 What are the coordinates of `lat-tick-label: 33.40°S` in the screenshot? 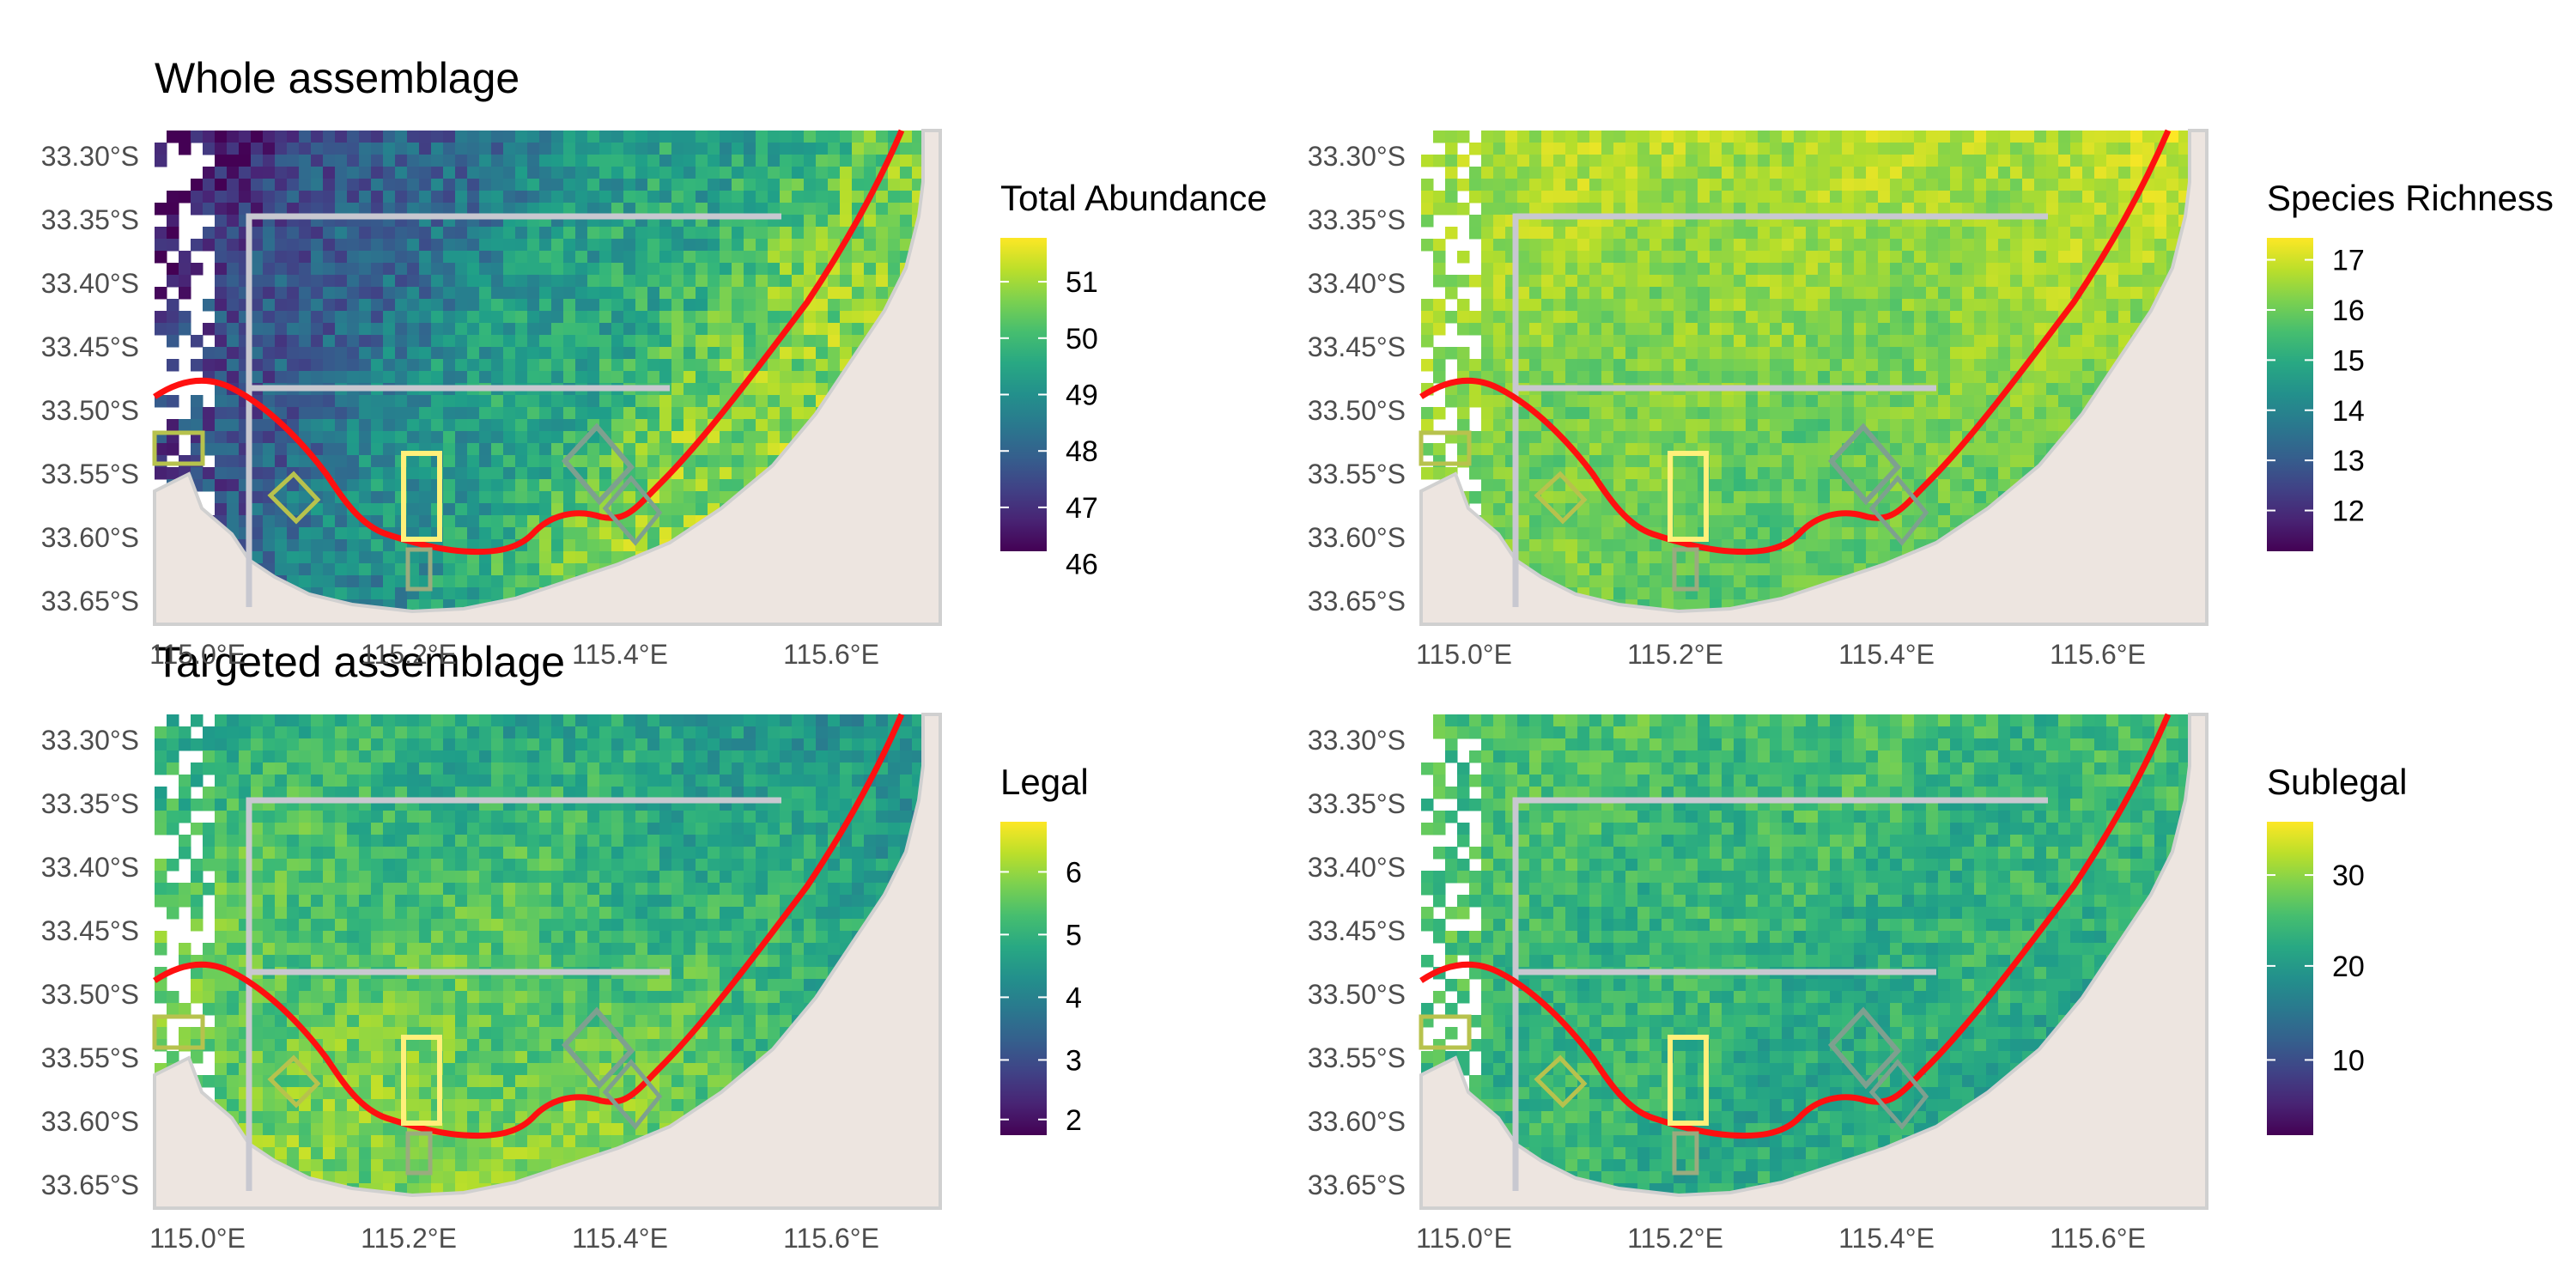 It's located at (90, 283).